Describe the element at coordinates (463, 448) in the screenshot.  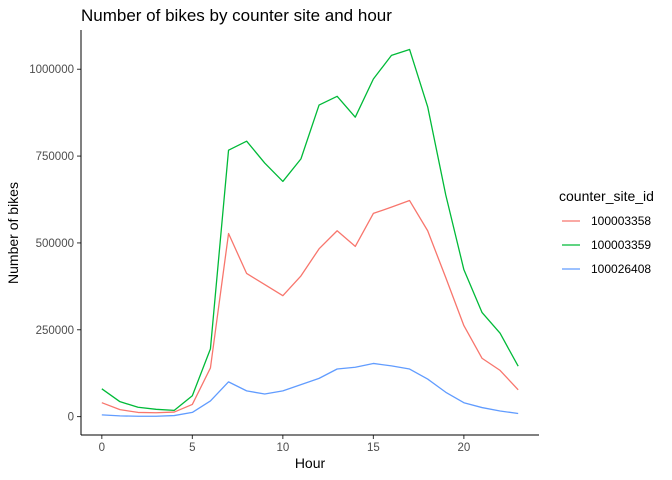
I see `x-tick-label: 20` at that location.